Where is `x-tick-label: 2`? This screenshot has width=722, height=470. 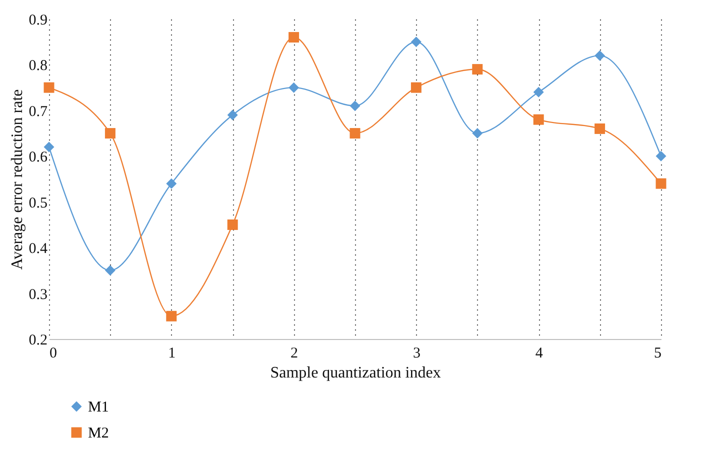
x-tick-label: 2 is located at coordinates (294, 354).